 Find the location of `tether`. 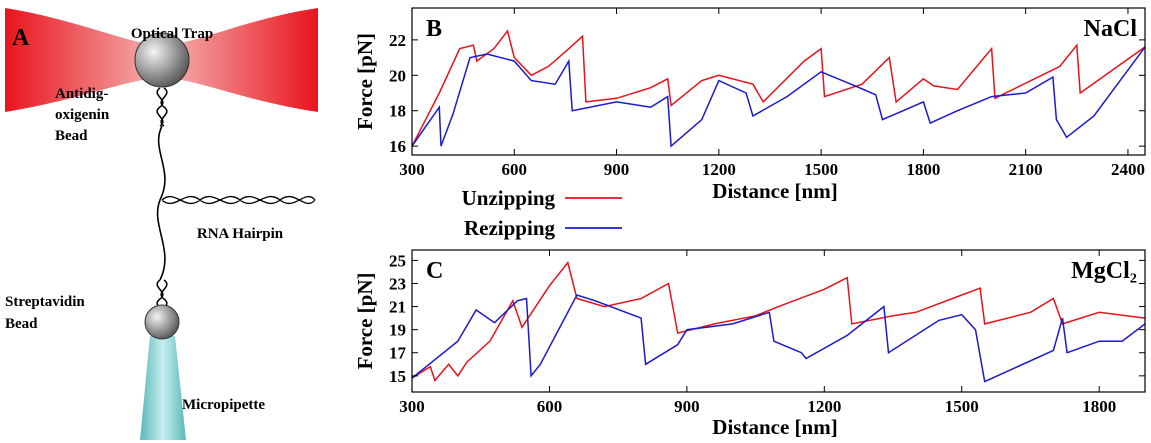

tether is located at coordinates (161, 203).